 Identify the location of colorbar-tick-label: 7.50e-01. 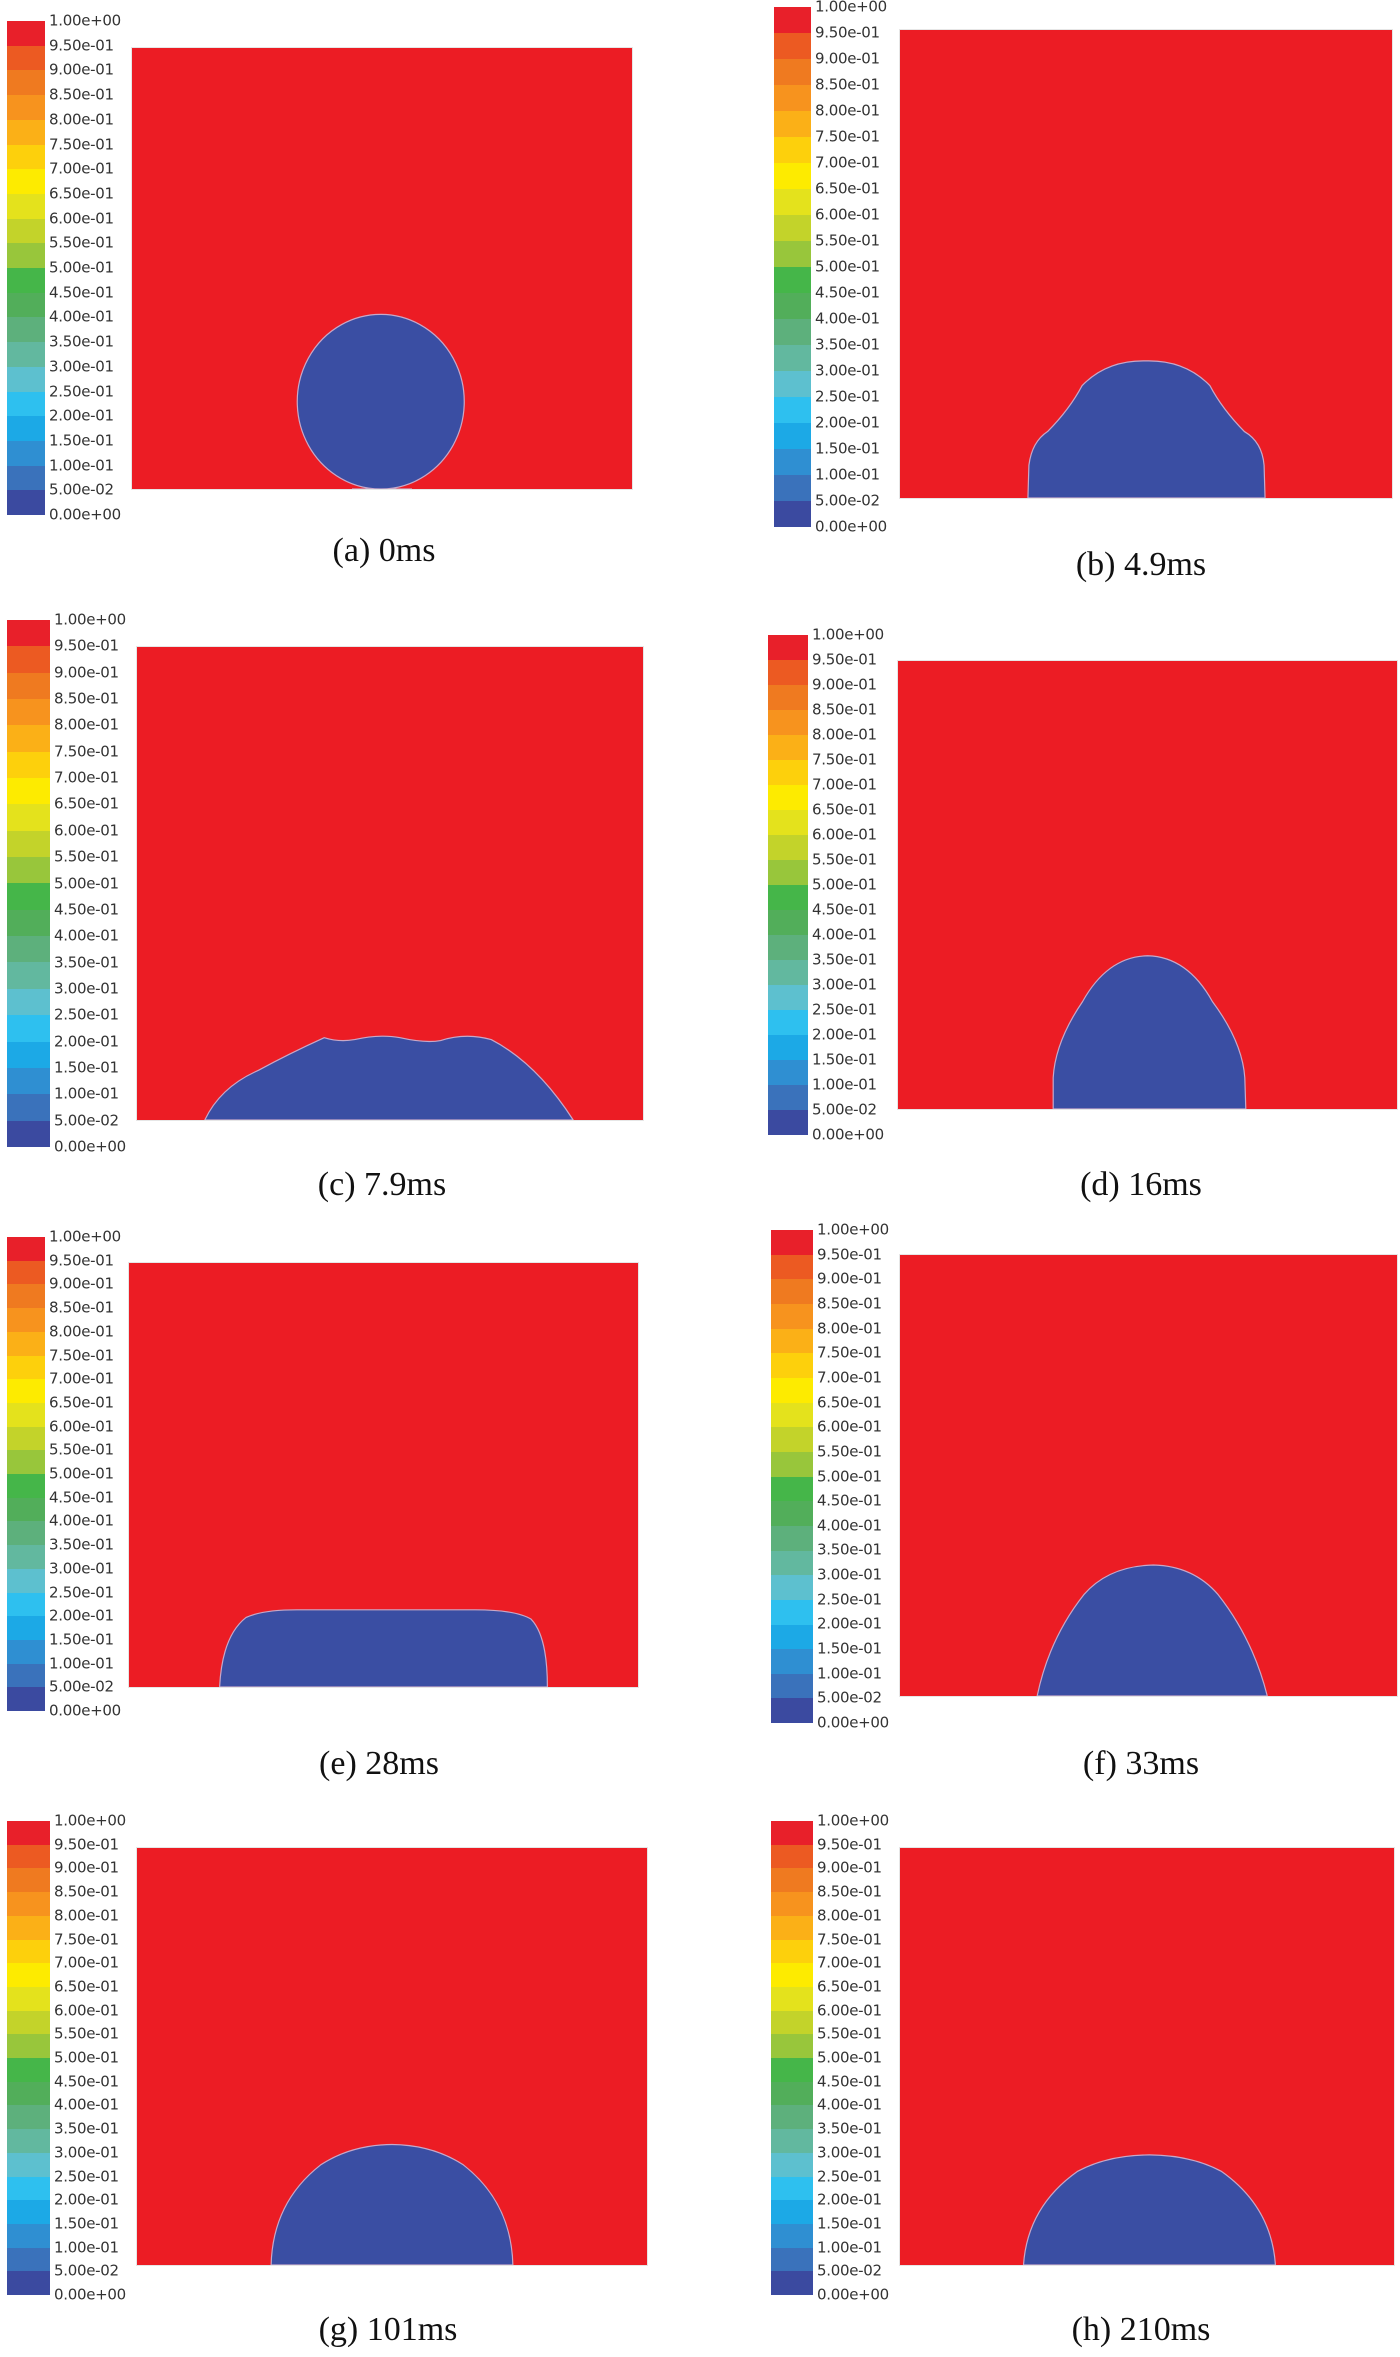
(81, 1355).